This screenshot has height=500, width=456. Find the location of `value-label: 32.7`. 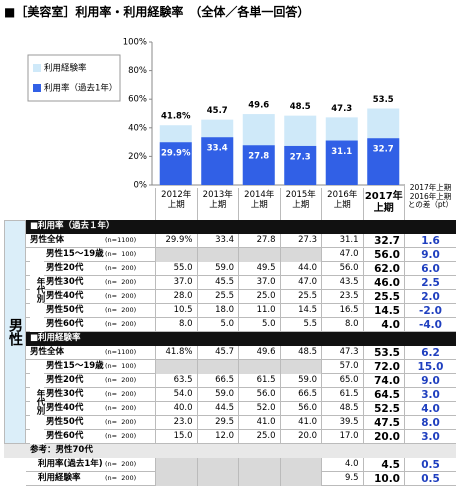

value-label: 32.7 is located at coordinates (383, 150).